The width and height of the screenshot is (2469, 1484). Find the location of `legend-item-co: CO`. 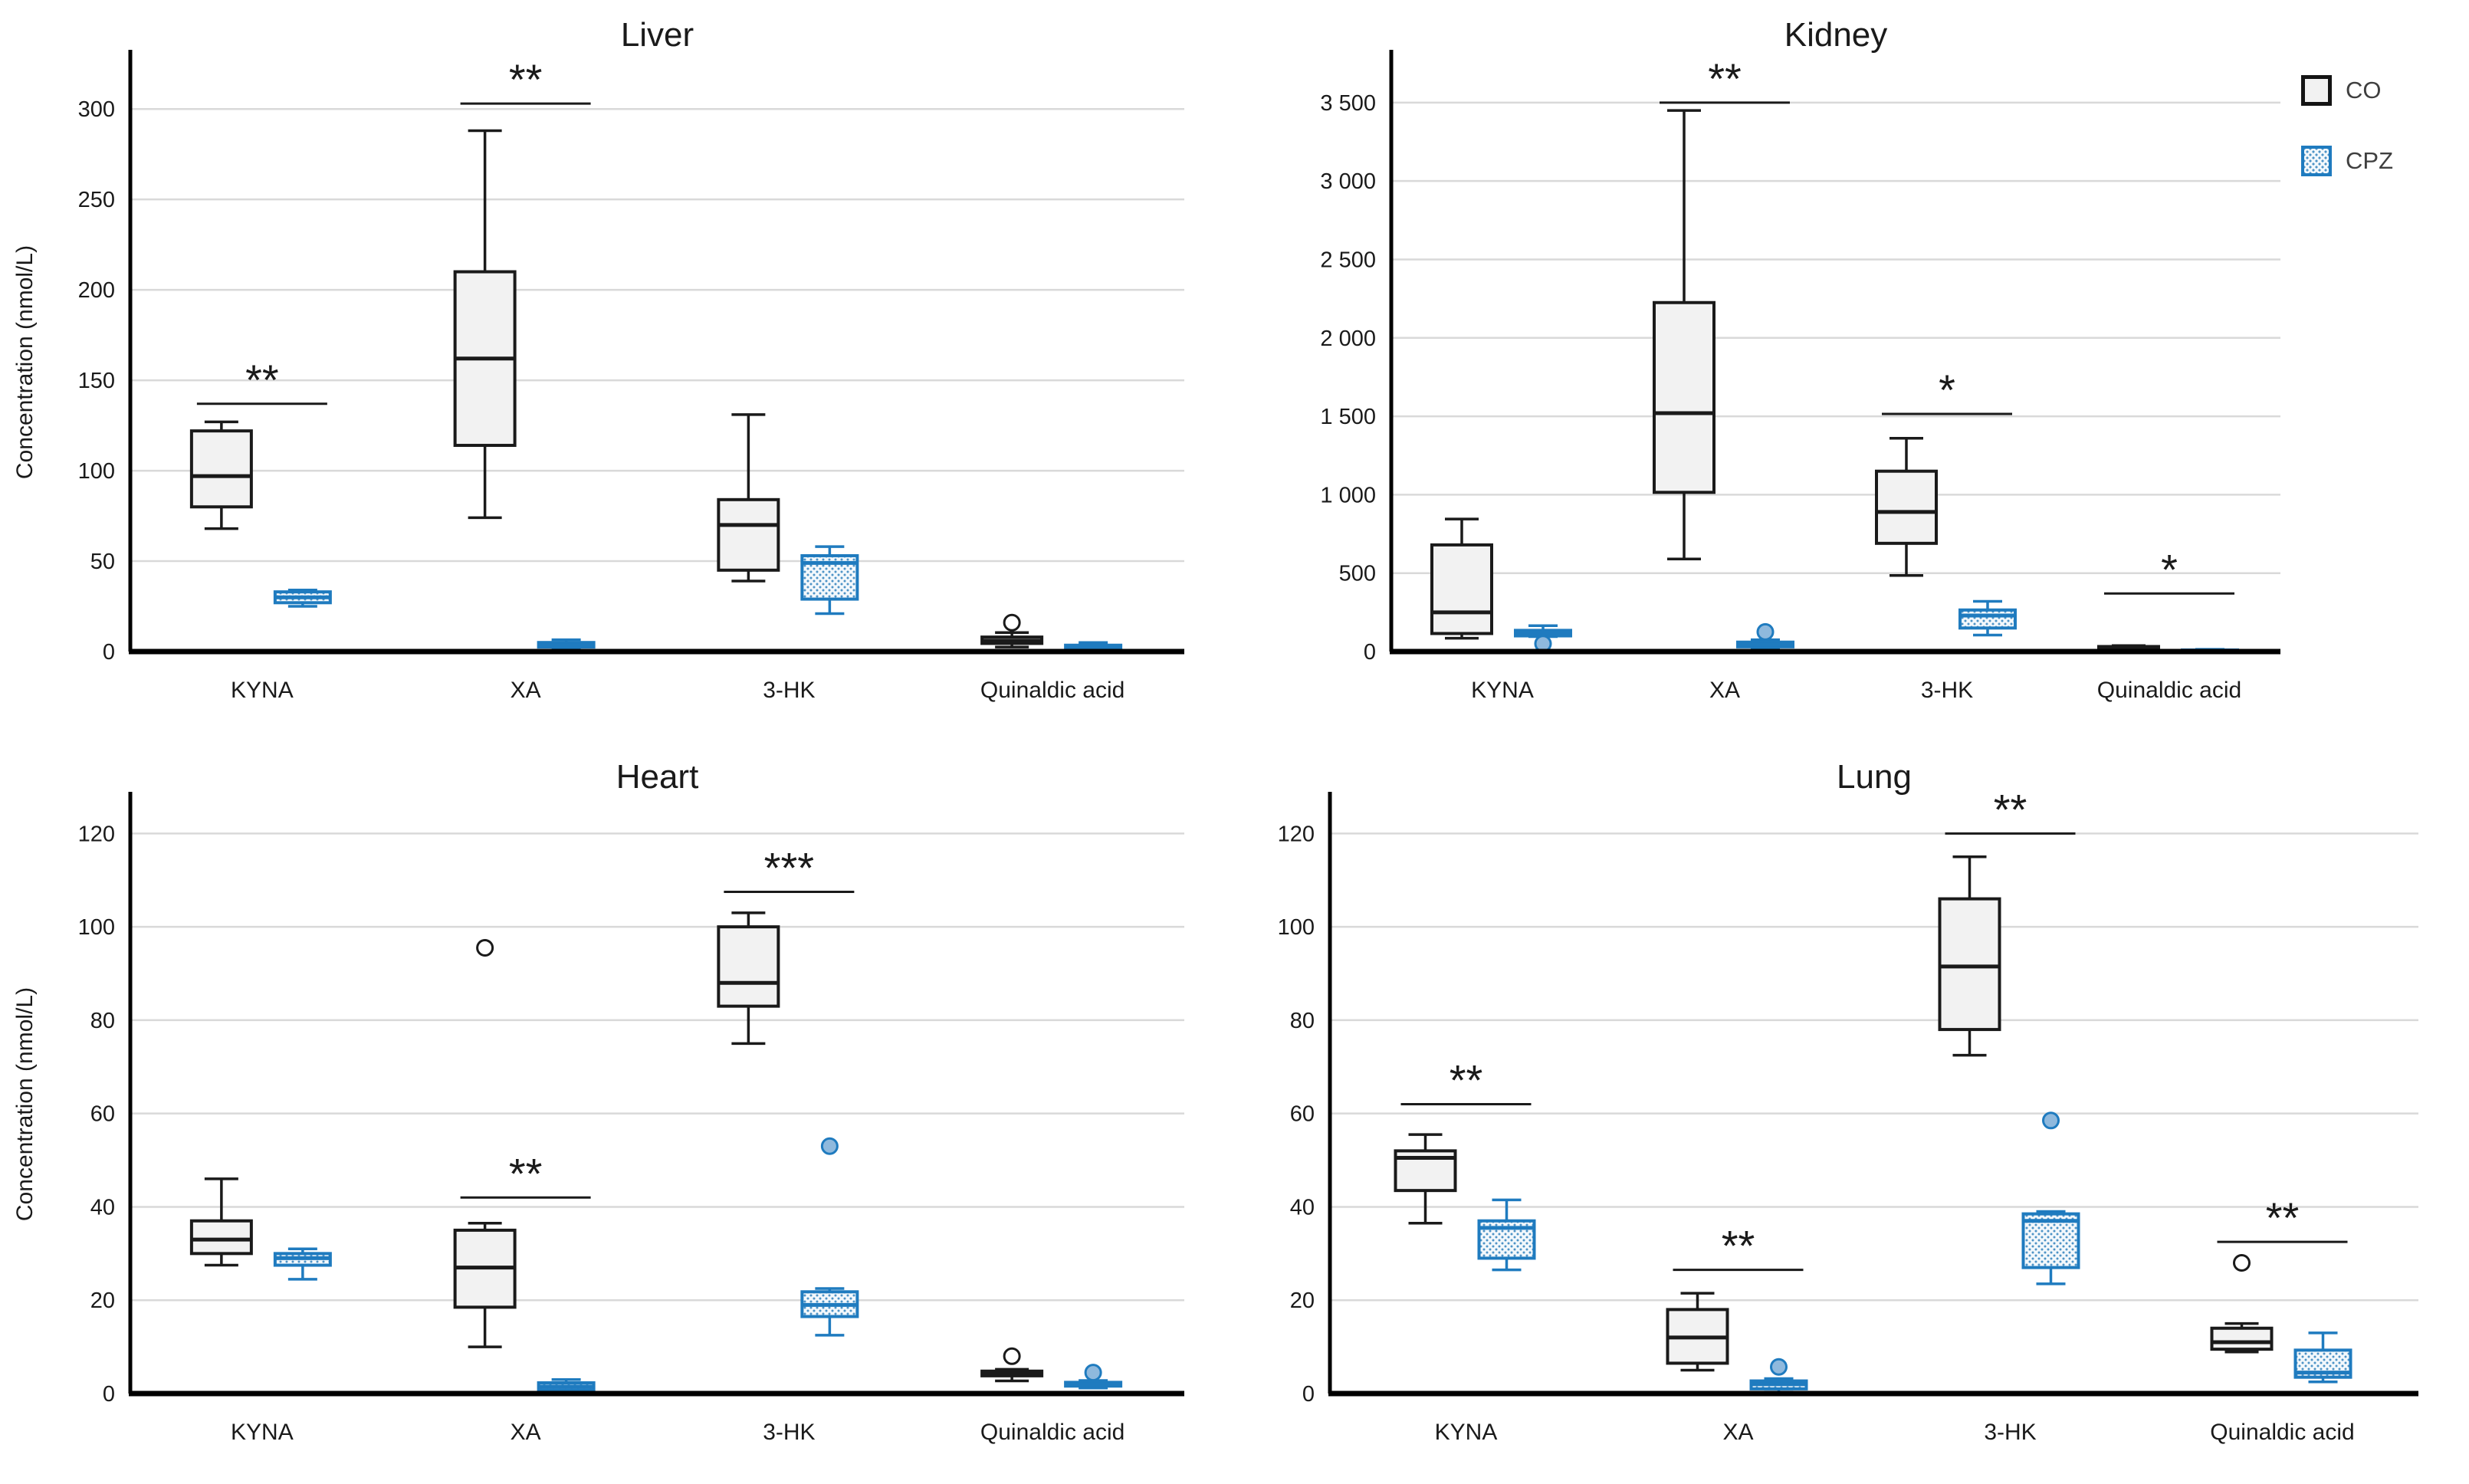

legend-item-co: CO is located at coordinates (2347, 90).